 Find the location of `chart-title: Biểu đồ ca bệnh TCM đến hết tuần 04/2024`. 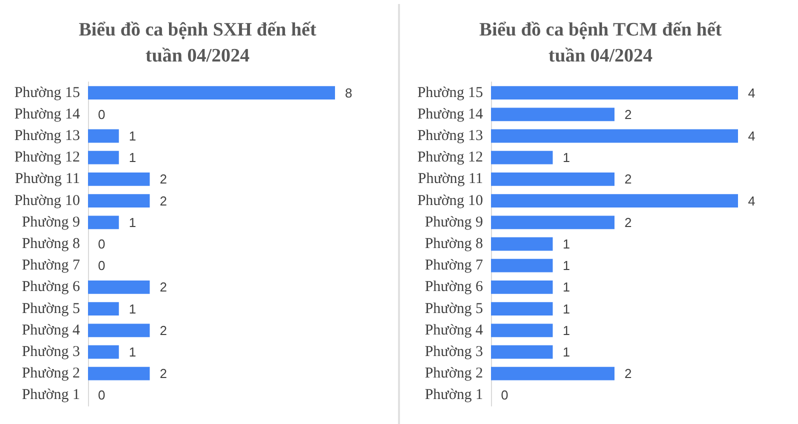

chart-title: Biểu đồ ca bệnh TCM đến hết tuần 04/2024 is located at coordinates (600, 43).